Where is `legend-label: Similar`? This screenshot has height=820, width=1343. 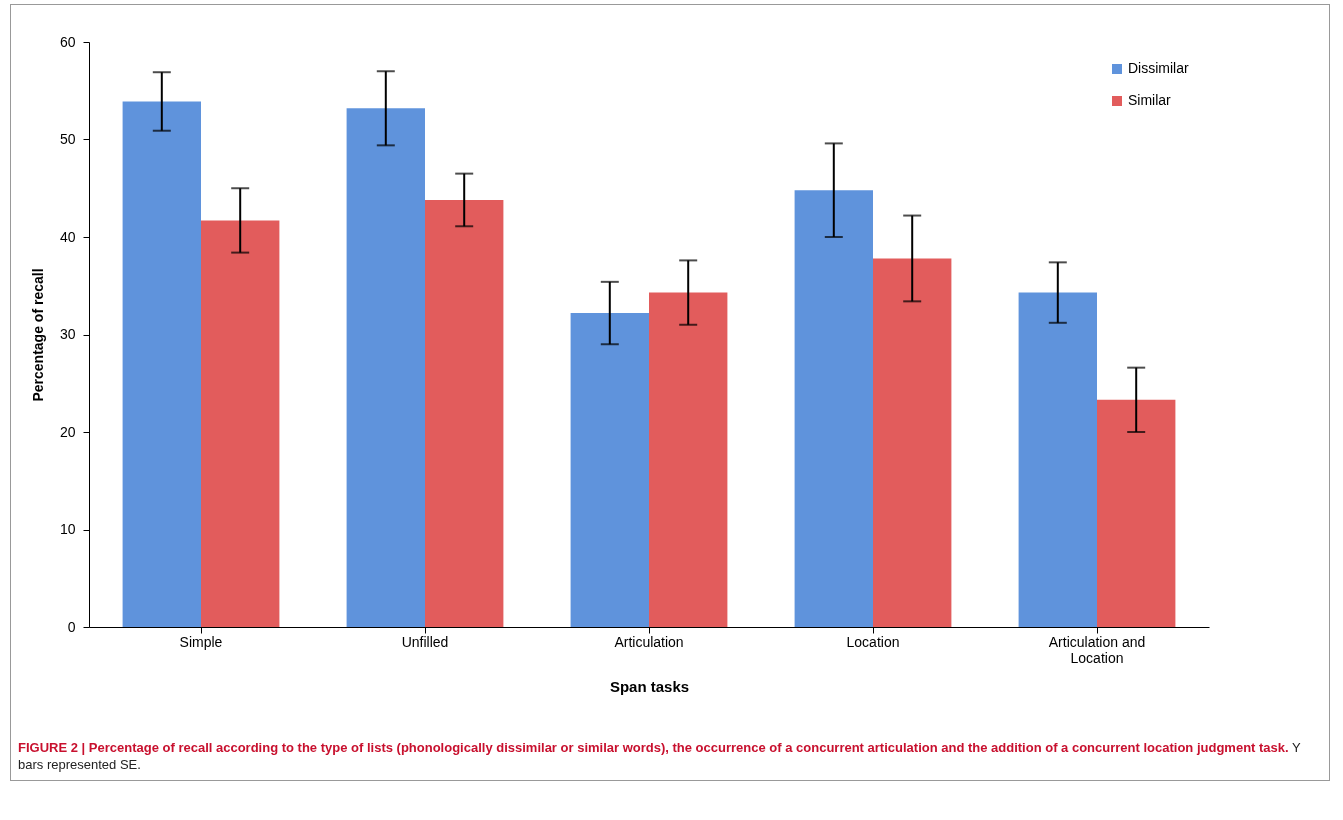
legend-label: Similar is located at coordinates (1150, 100).